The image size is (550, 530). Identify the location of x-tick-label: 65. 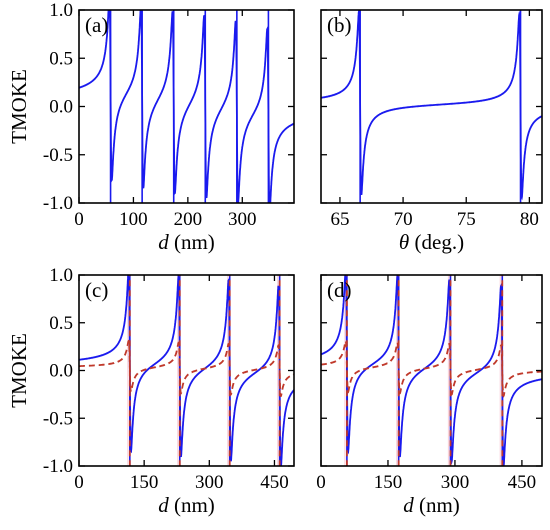
(339, 219).